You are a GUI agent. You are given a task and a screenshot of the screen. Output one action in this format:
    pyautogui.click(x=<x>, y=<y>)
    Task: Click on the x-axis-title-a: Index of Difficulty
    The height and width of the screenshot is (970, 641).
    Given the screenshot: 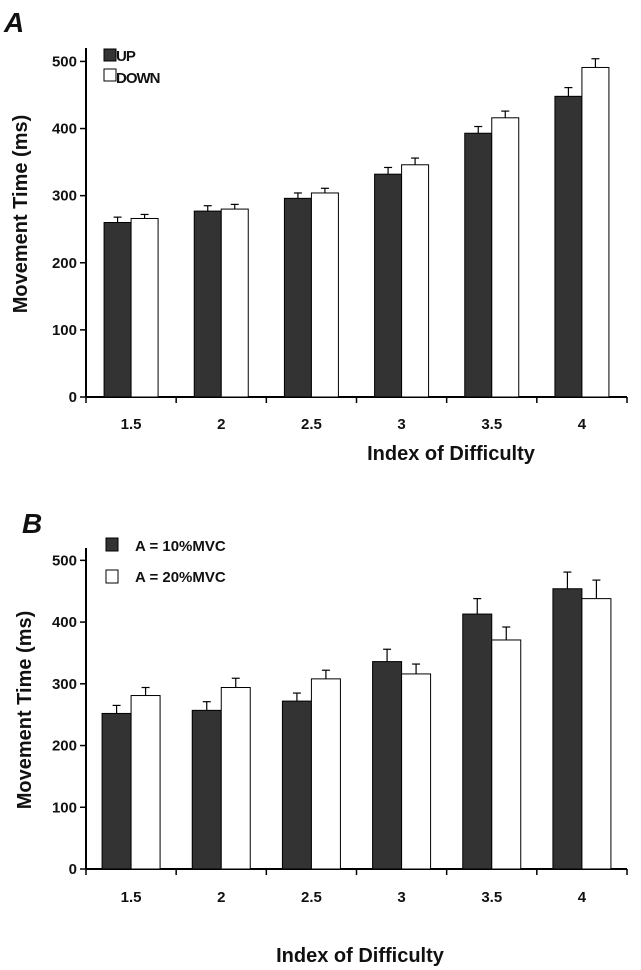 What is the action you would take?
    pyautogui.click(x=451, y=454)
    